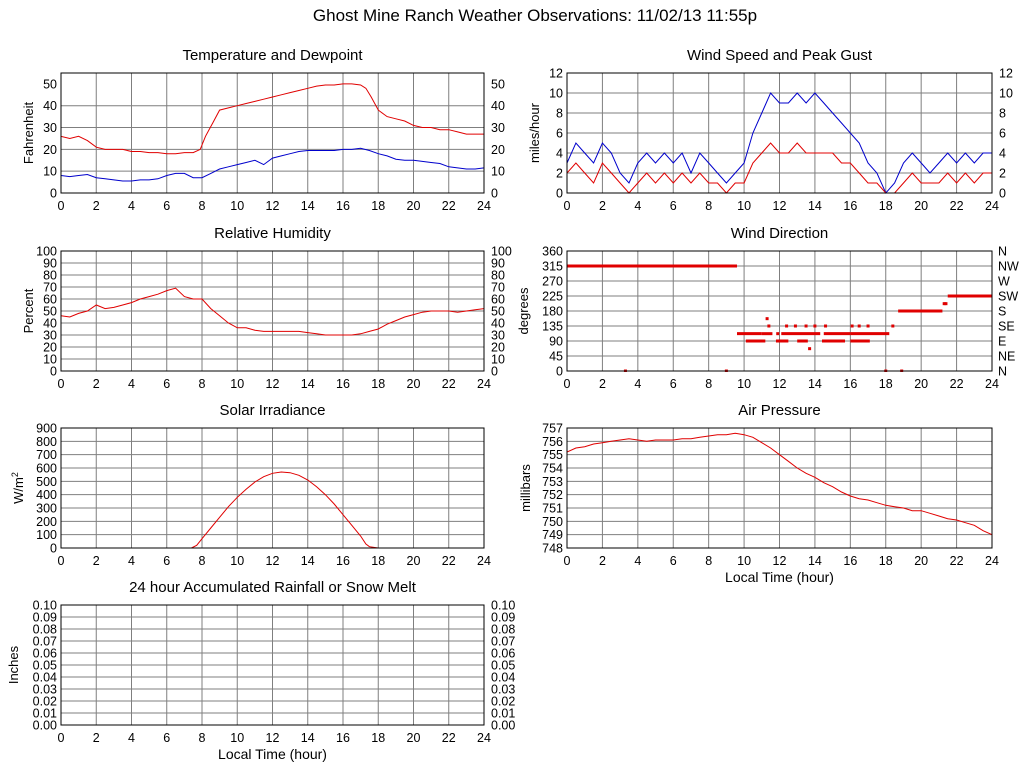 Image resolution: width=1024 pixels, height=768 pixels. I want to click on y-tick-label: 270, so click(552, 282).